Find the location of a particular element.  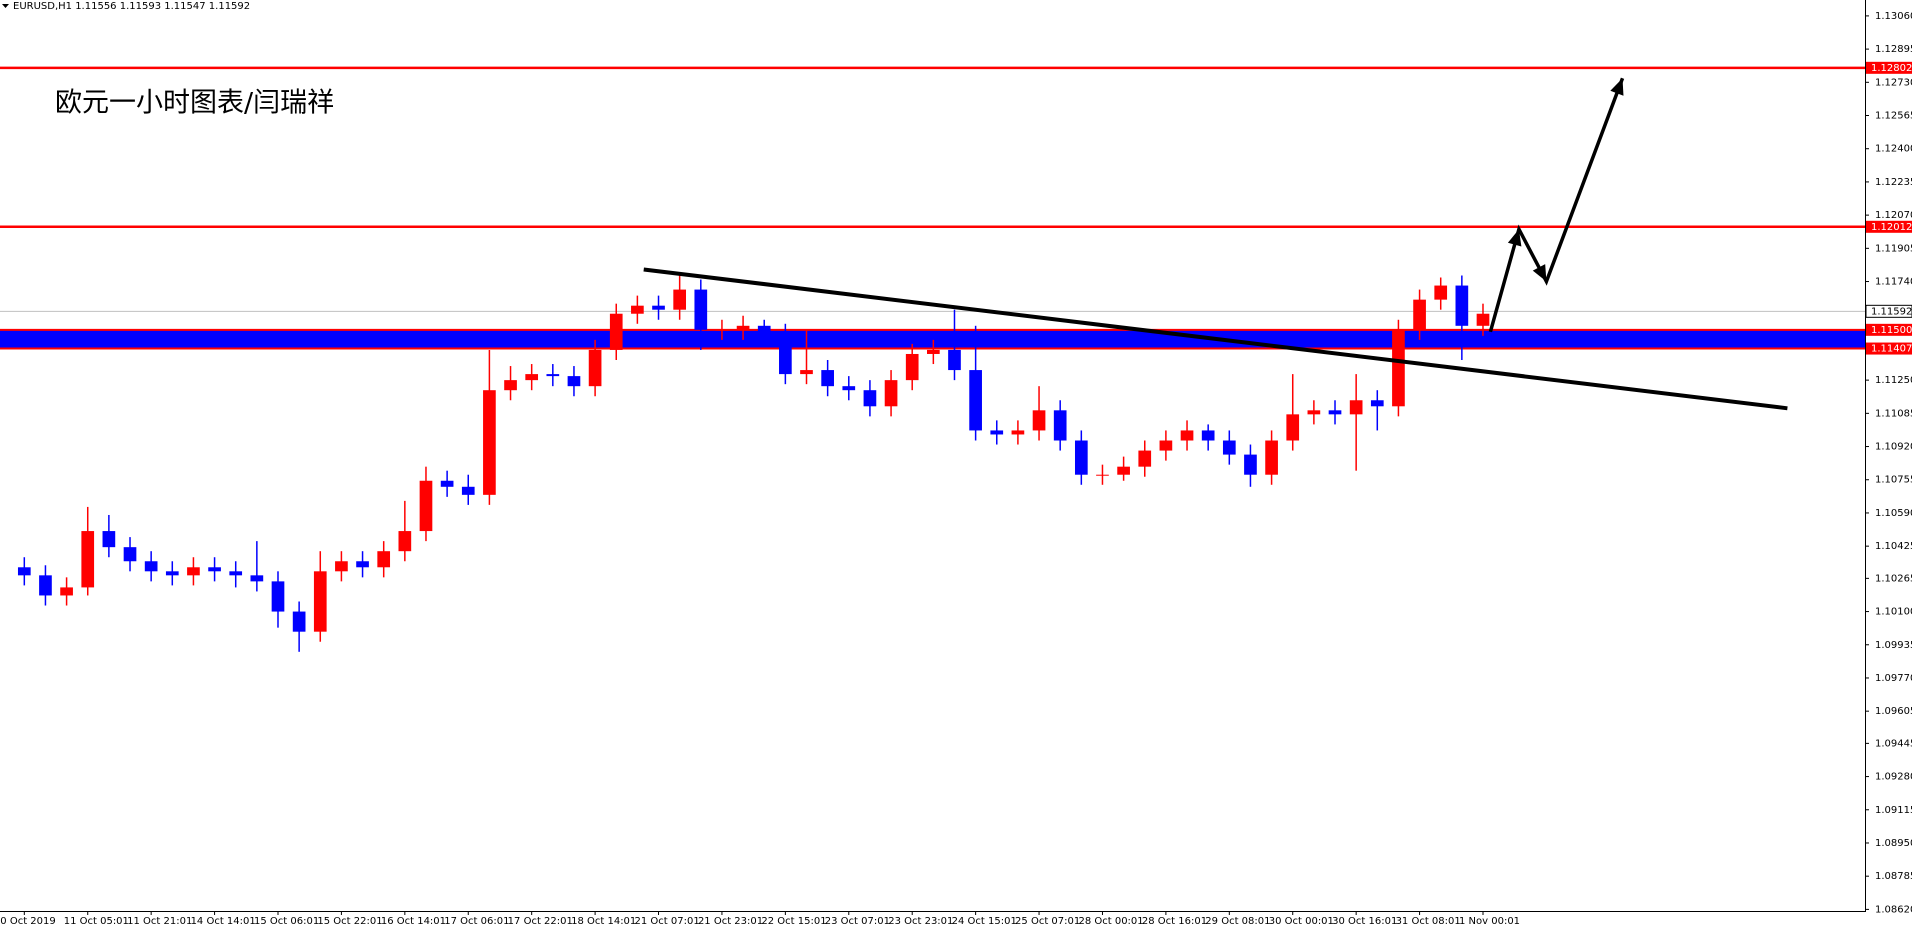

support-zone is located at coordinates (932, 339).